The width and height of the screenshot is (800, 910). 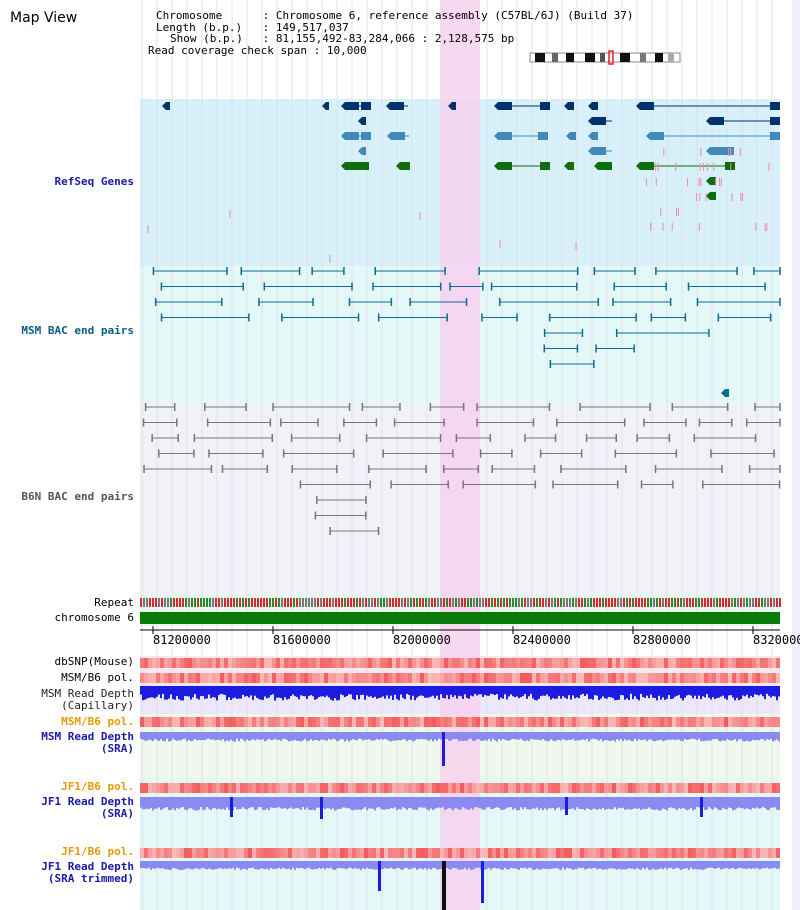 I want to click on read-depth-spike, so click(x=701, y=807).